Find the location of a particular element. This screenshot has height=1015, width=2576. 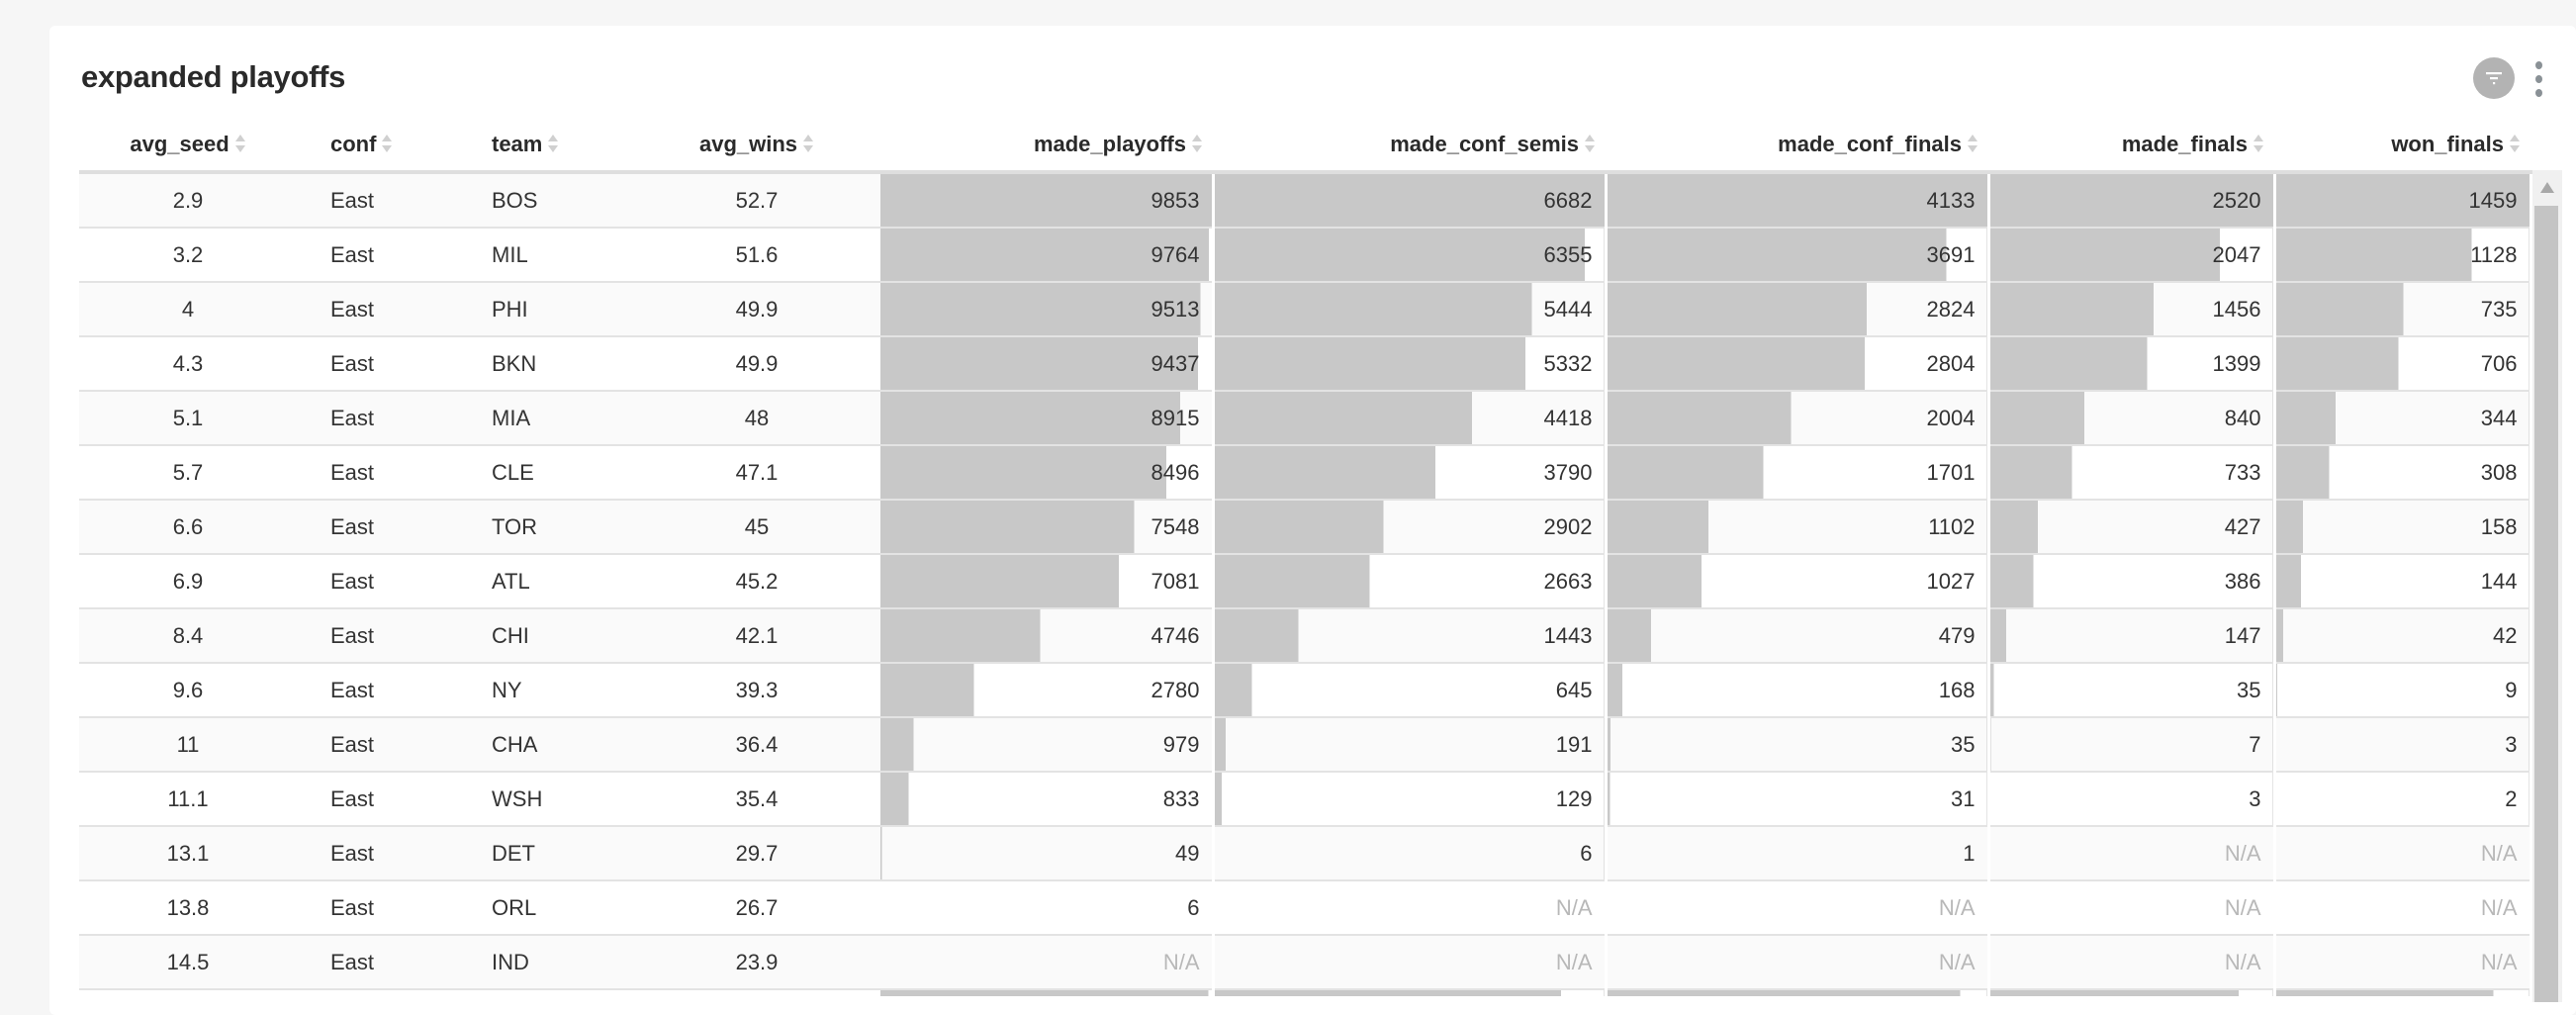

cell-made-playoffs: 4746 is located at coordinates (1047, 636).